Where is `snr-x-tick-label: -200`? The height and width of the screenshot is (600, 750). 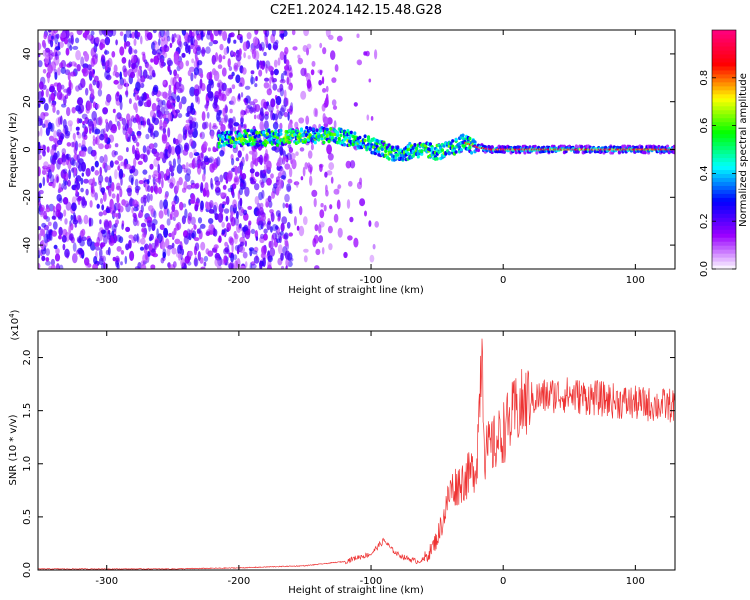 snr-x-tick-label: -200 is located at coordinates (239, 581).